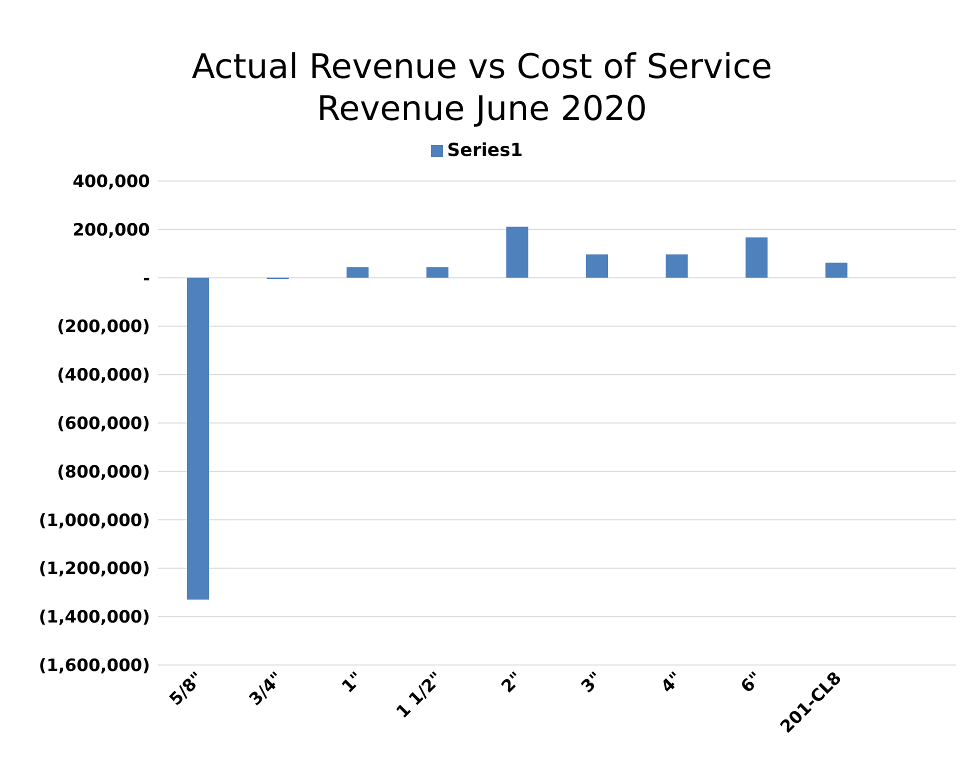  I want to click on legend-label: Series1, so click(485, 150).